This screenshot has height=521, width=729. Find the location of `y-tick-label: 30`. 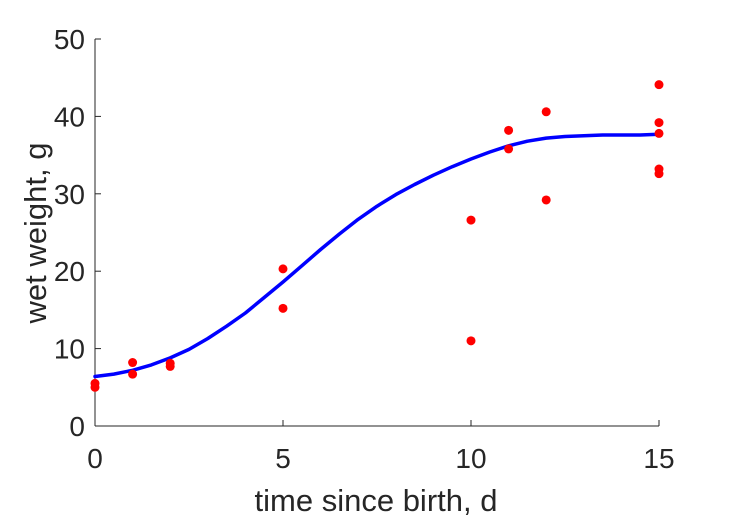

y-tick-label: 30 is located at coordinates (69, 194).